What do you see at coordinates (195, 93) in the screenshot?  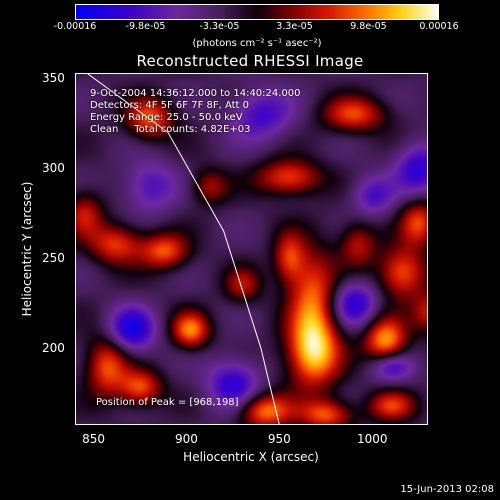 I see `annotation-time-range: 9-Oct-2004 14:36:12.000 to 14:40:24.000` at bounding box center [195, 93].